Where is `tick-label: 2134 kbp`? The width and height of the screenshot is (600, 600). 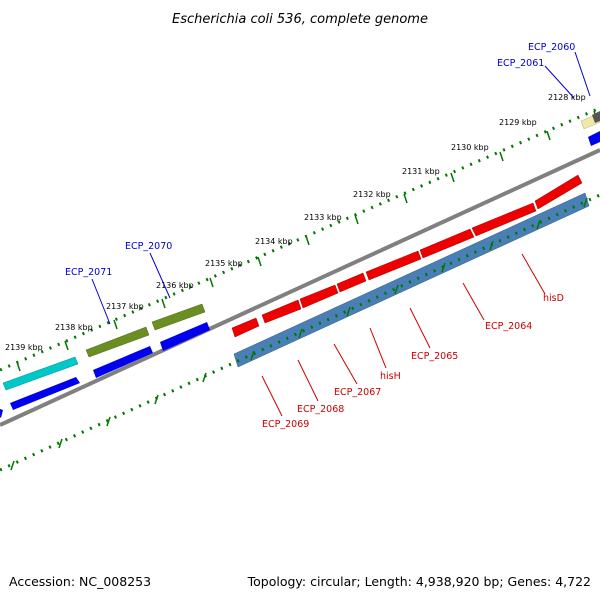
tick-label: 2134 kbp is located at coordinates (274, 241).